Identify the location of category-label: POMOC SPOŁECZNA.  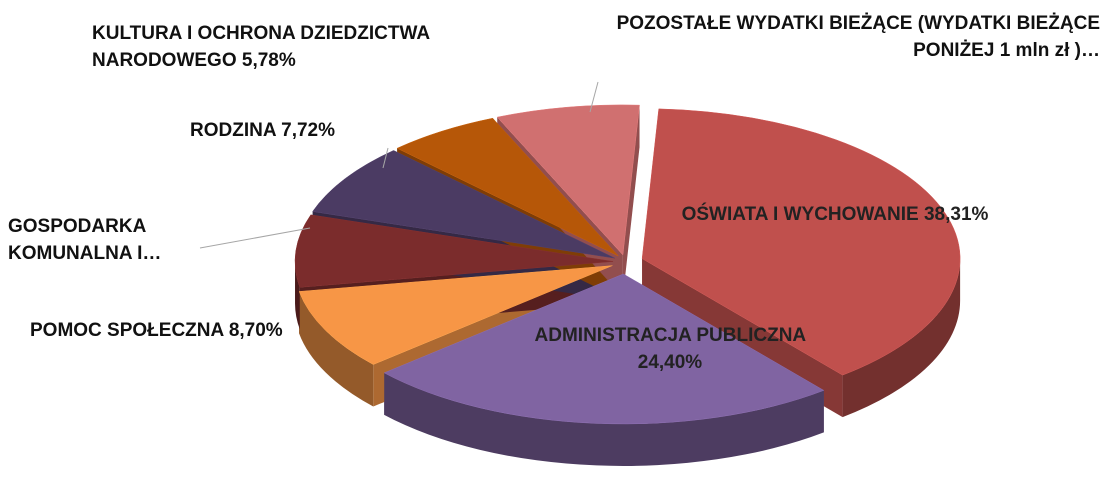
(127, 330).